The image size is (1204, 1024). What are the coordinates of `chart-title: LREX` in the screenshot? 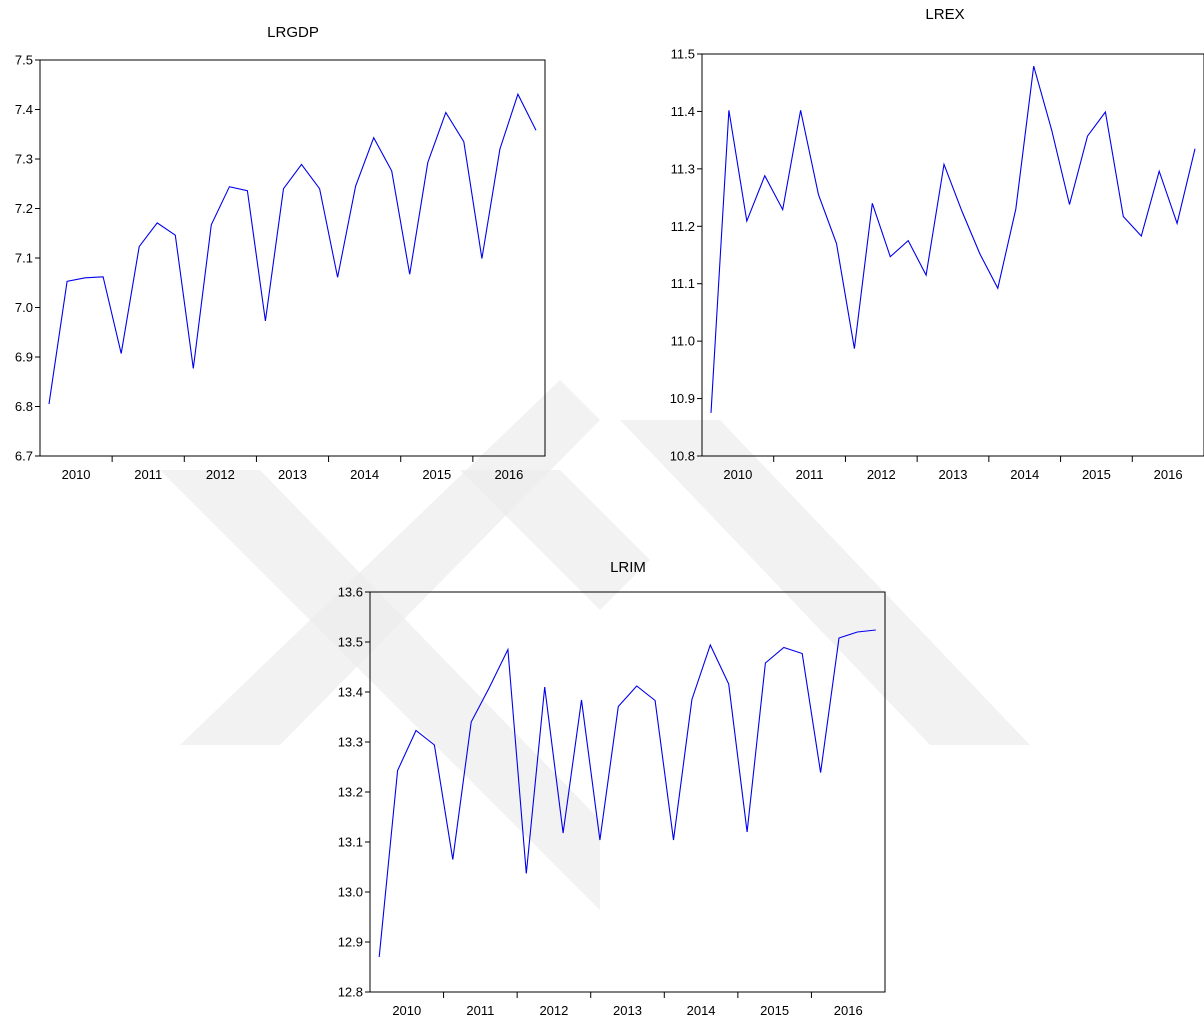 It's located at (944, 14).